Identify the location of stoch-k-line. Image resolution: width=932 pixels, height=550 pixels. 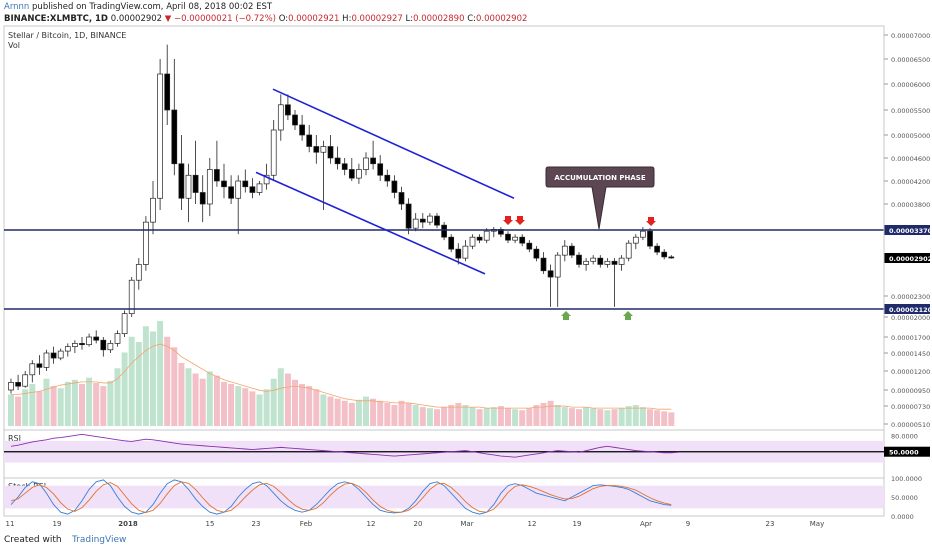
(341, 497).